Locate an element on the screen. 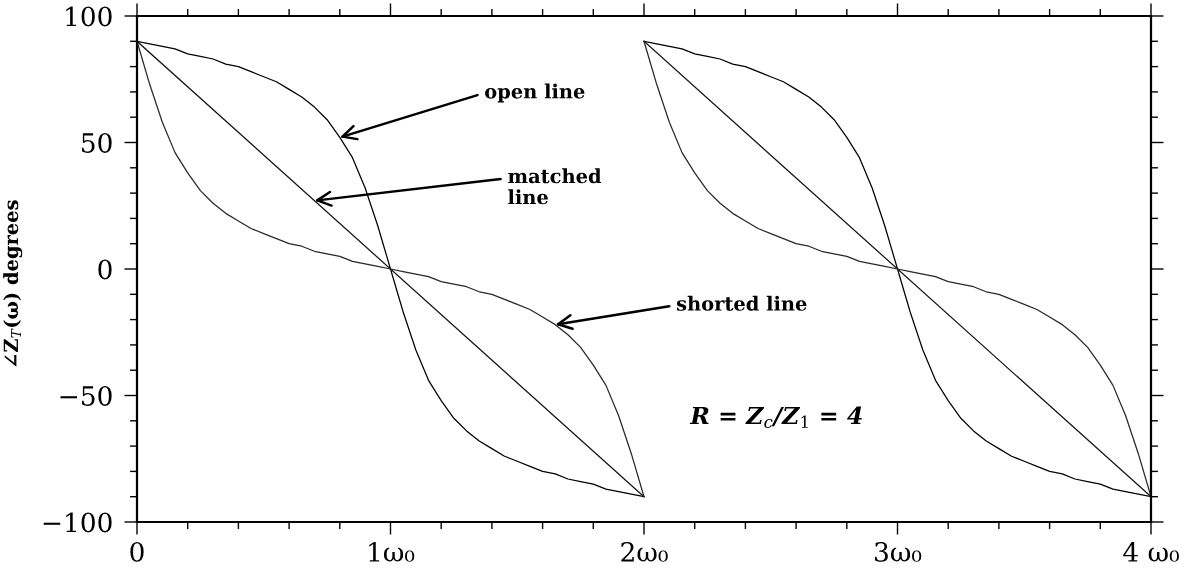 This screenshot has width=1199, height=571. x-tick-label: 0 is located at coordinates (137, 551).